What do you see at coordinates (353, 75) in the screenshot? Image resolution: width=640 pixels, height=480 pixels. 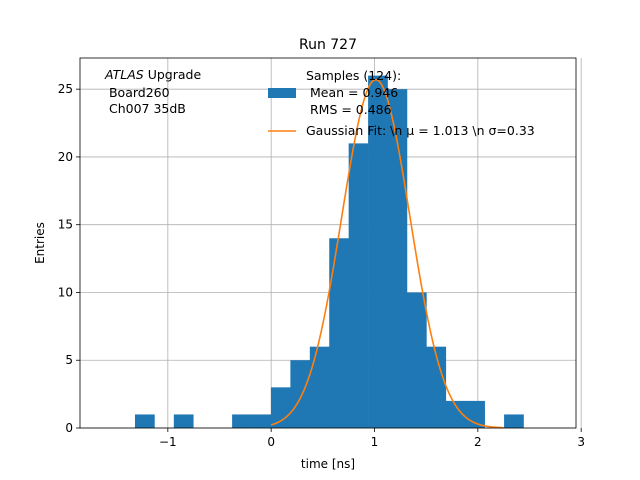 I see `legend-histogram-line-1: Samples (124):` at bounding box center [353, 75].